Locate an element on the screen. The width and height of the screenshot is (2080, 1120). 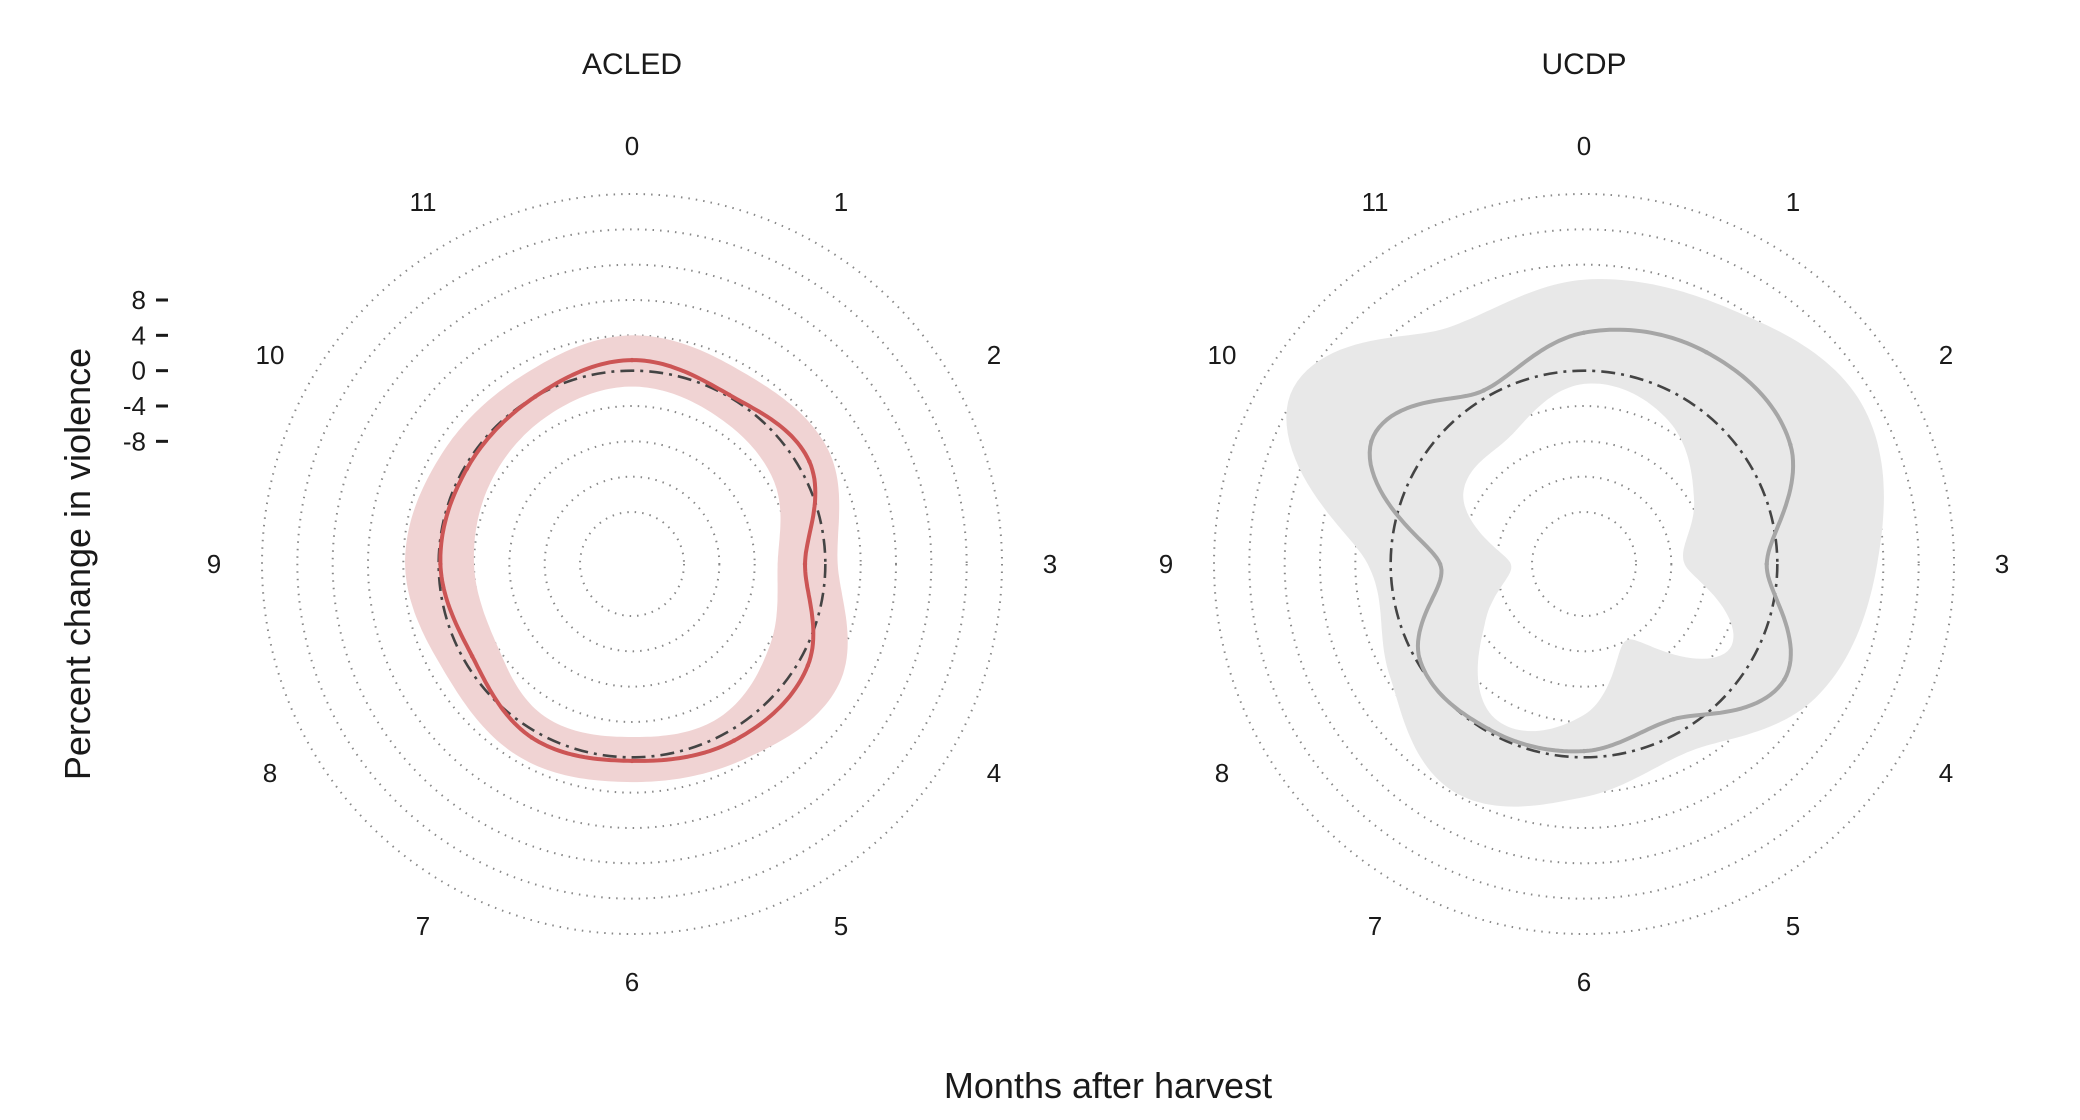
ucdp-zero-reference-line is located at coordinates (1584, 564).